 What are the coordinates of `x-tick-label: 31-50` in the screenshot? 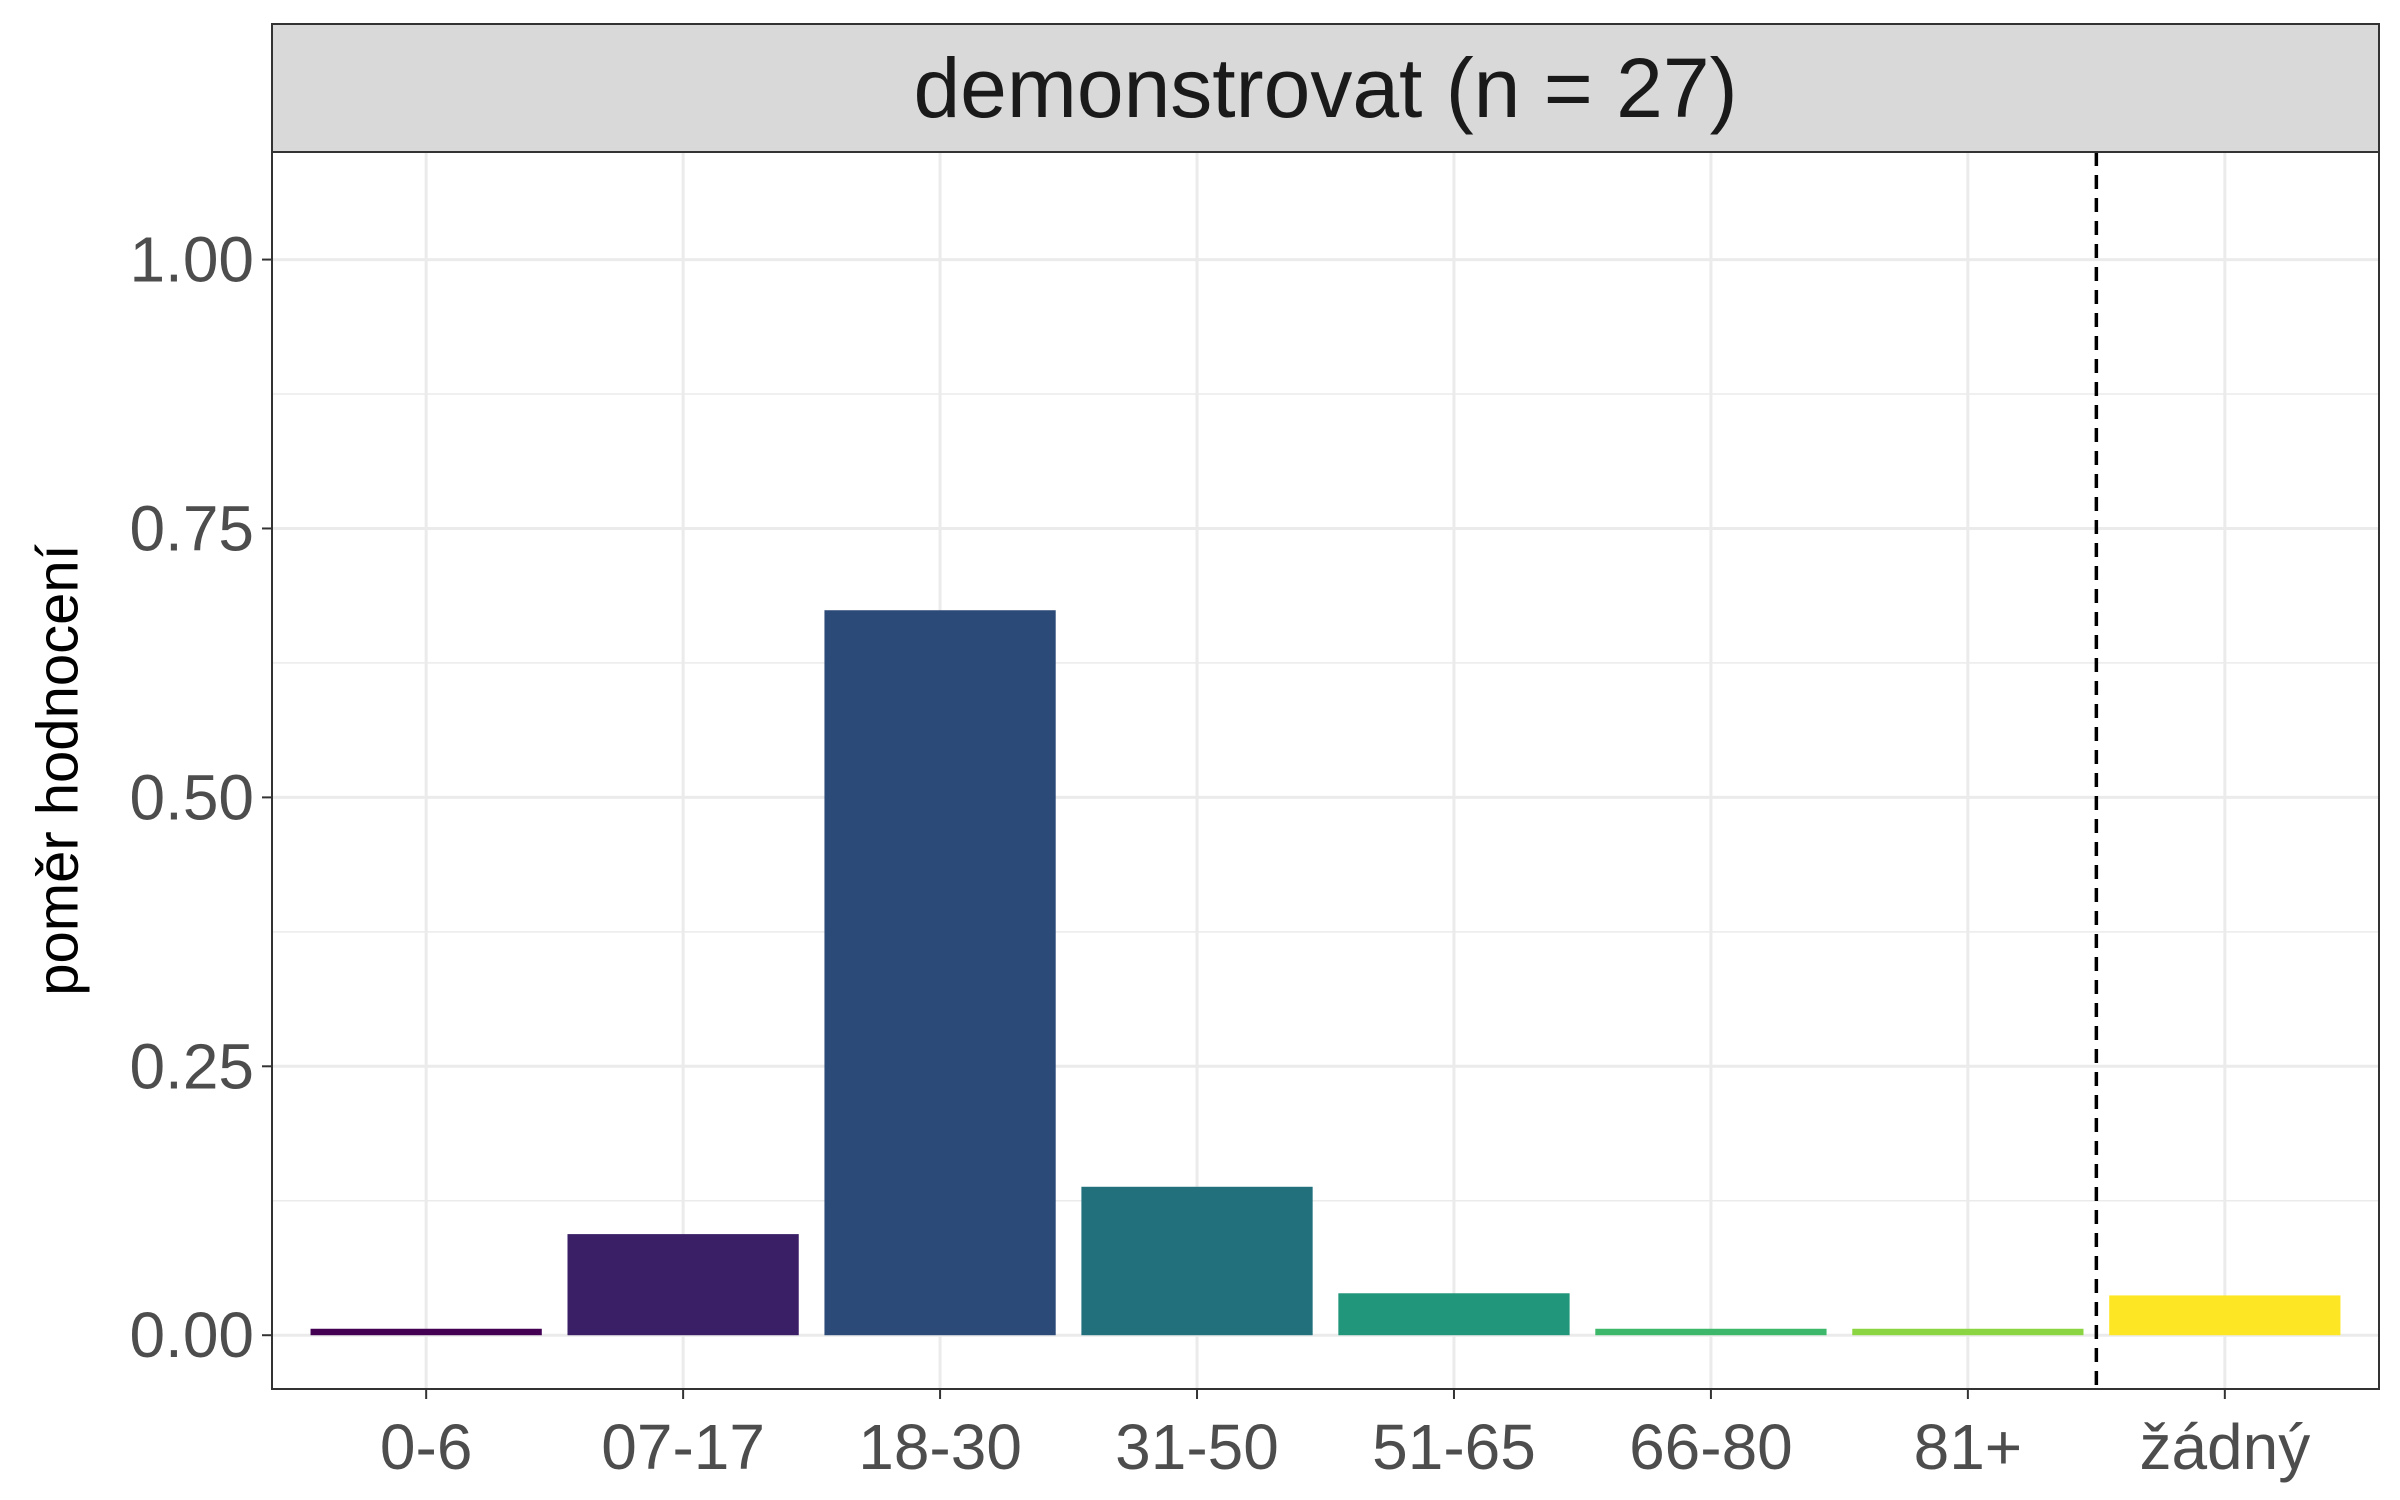 It's located at (1197, 1447).